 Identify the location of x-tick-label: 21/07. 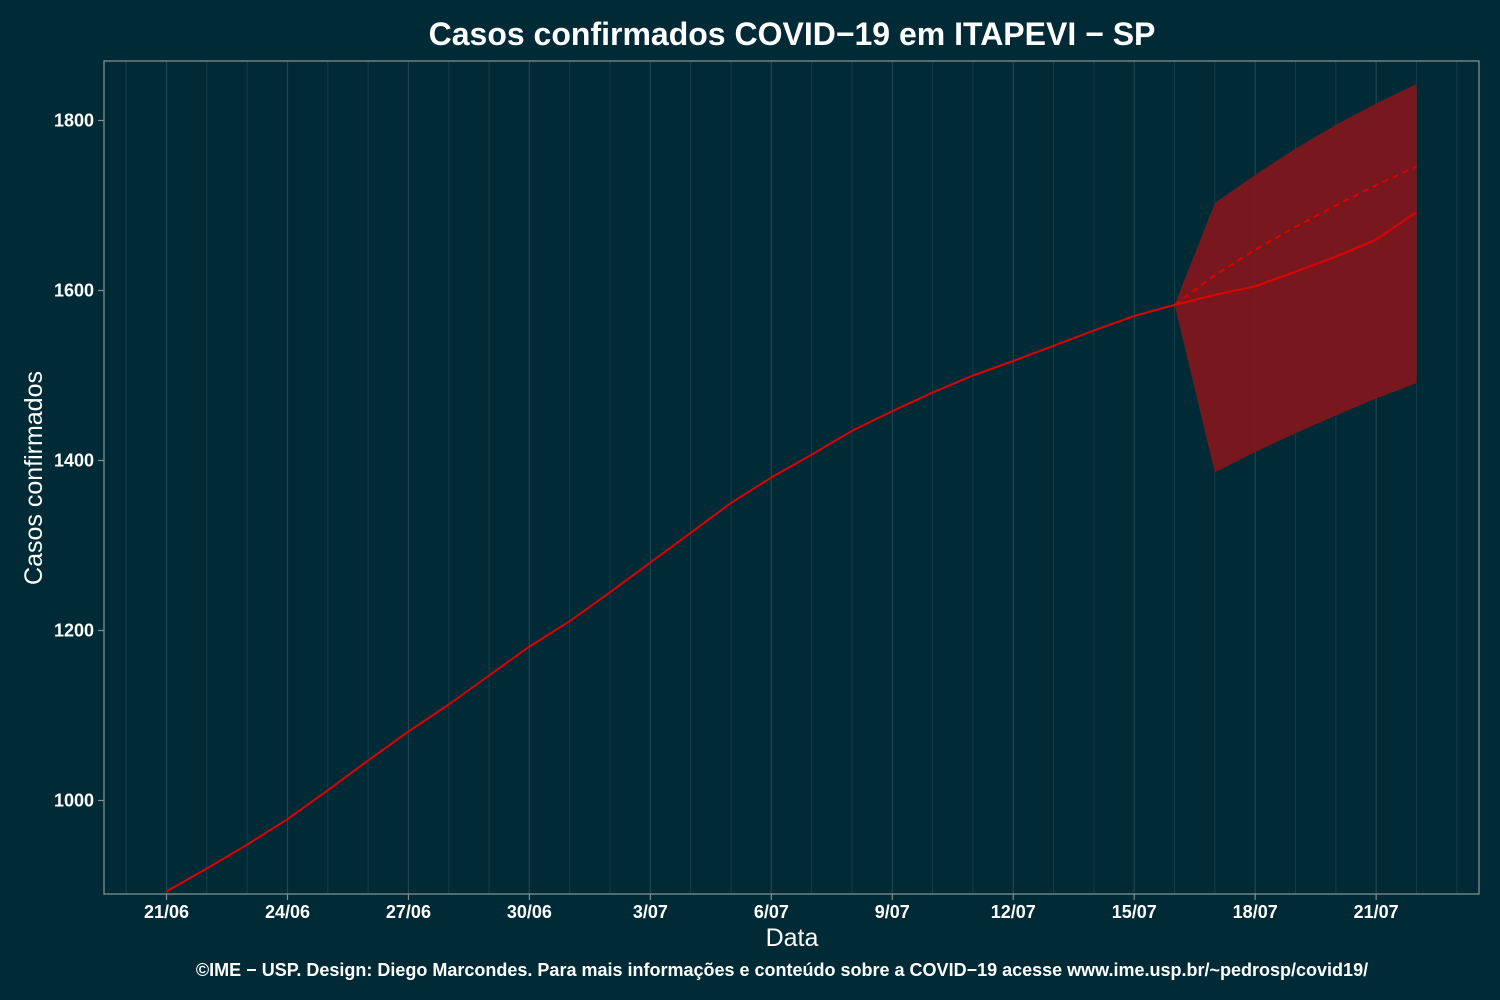
(1376, 912).